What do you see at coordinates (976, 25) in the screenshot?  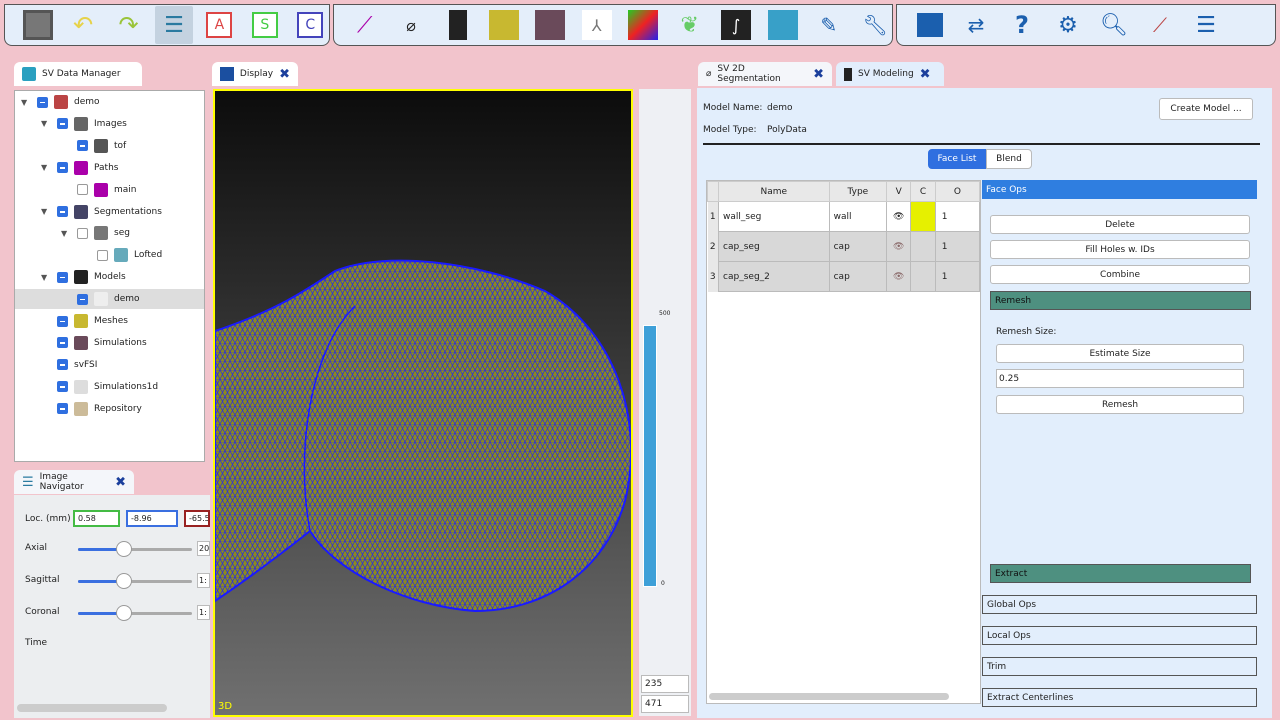 I see `transfer-button: ⇄` at bounding box center [976, 25].